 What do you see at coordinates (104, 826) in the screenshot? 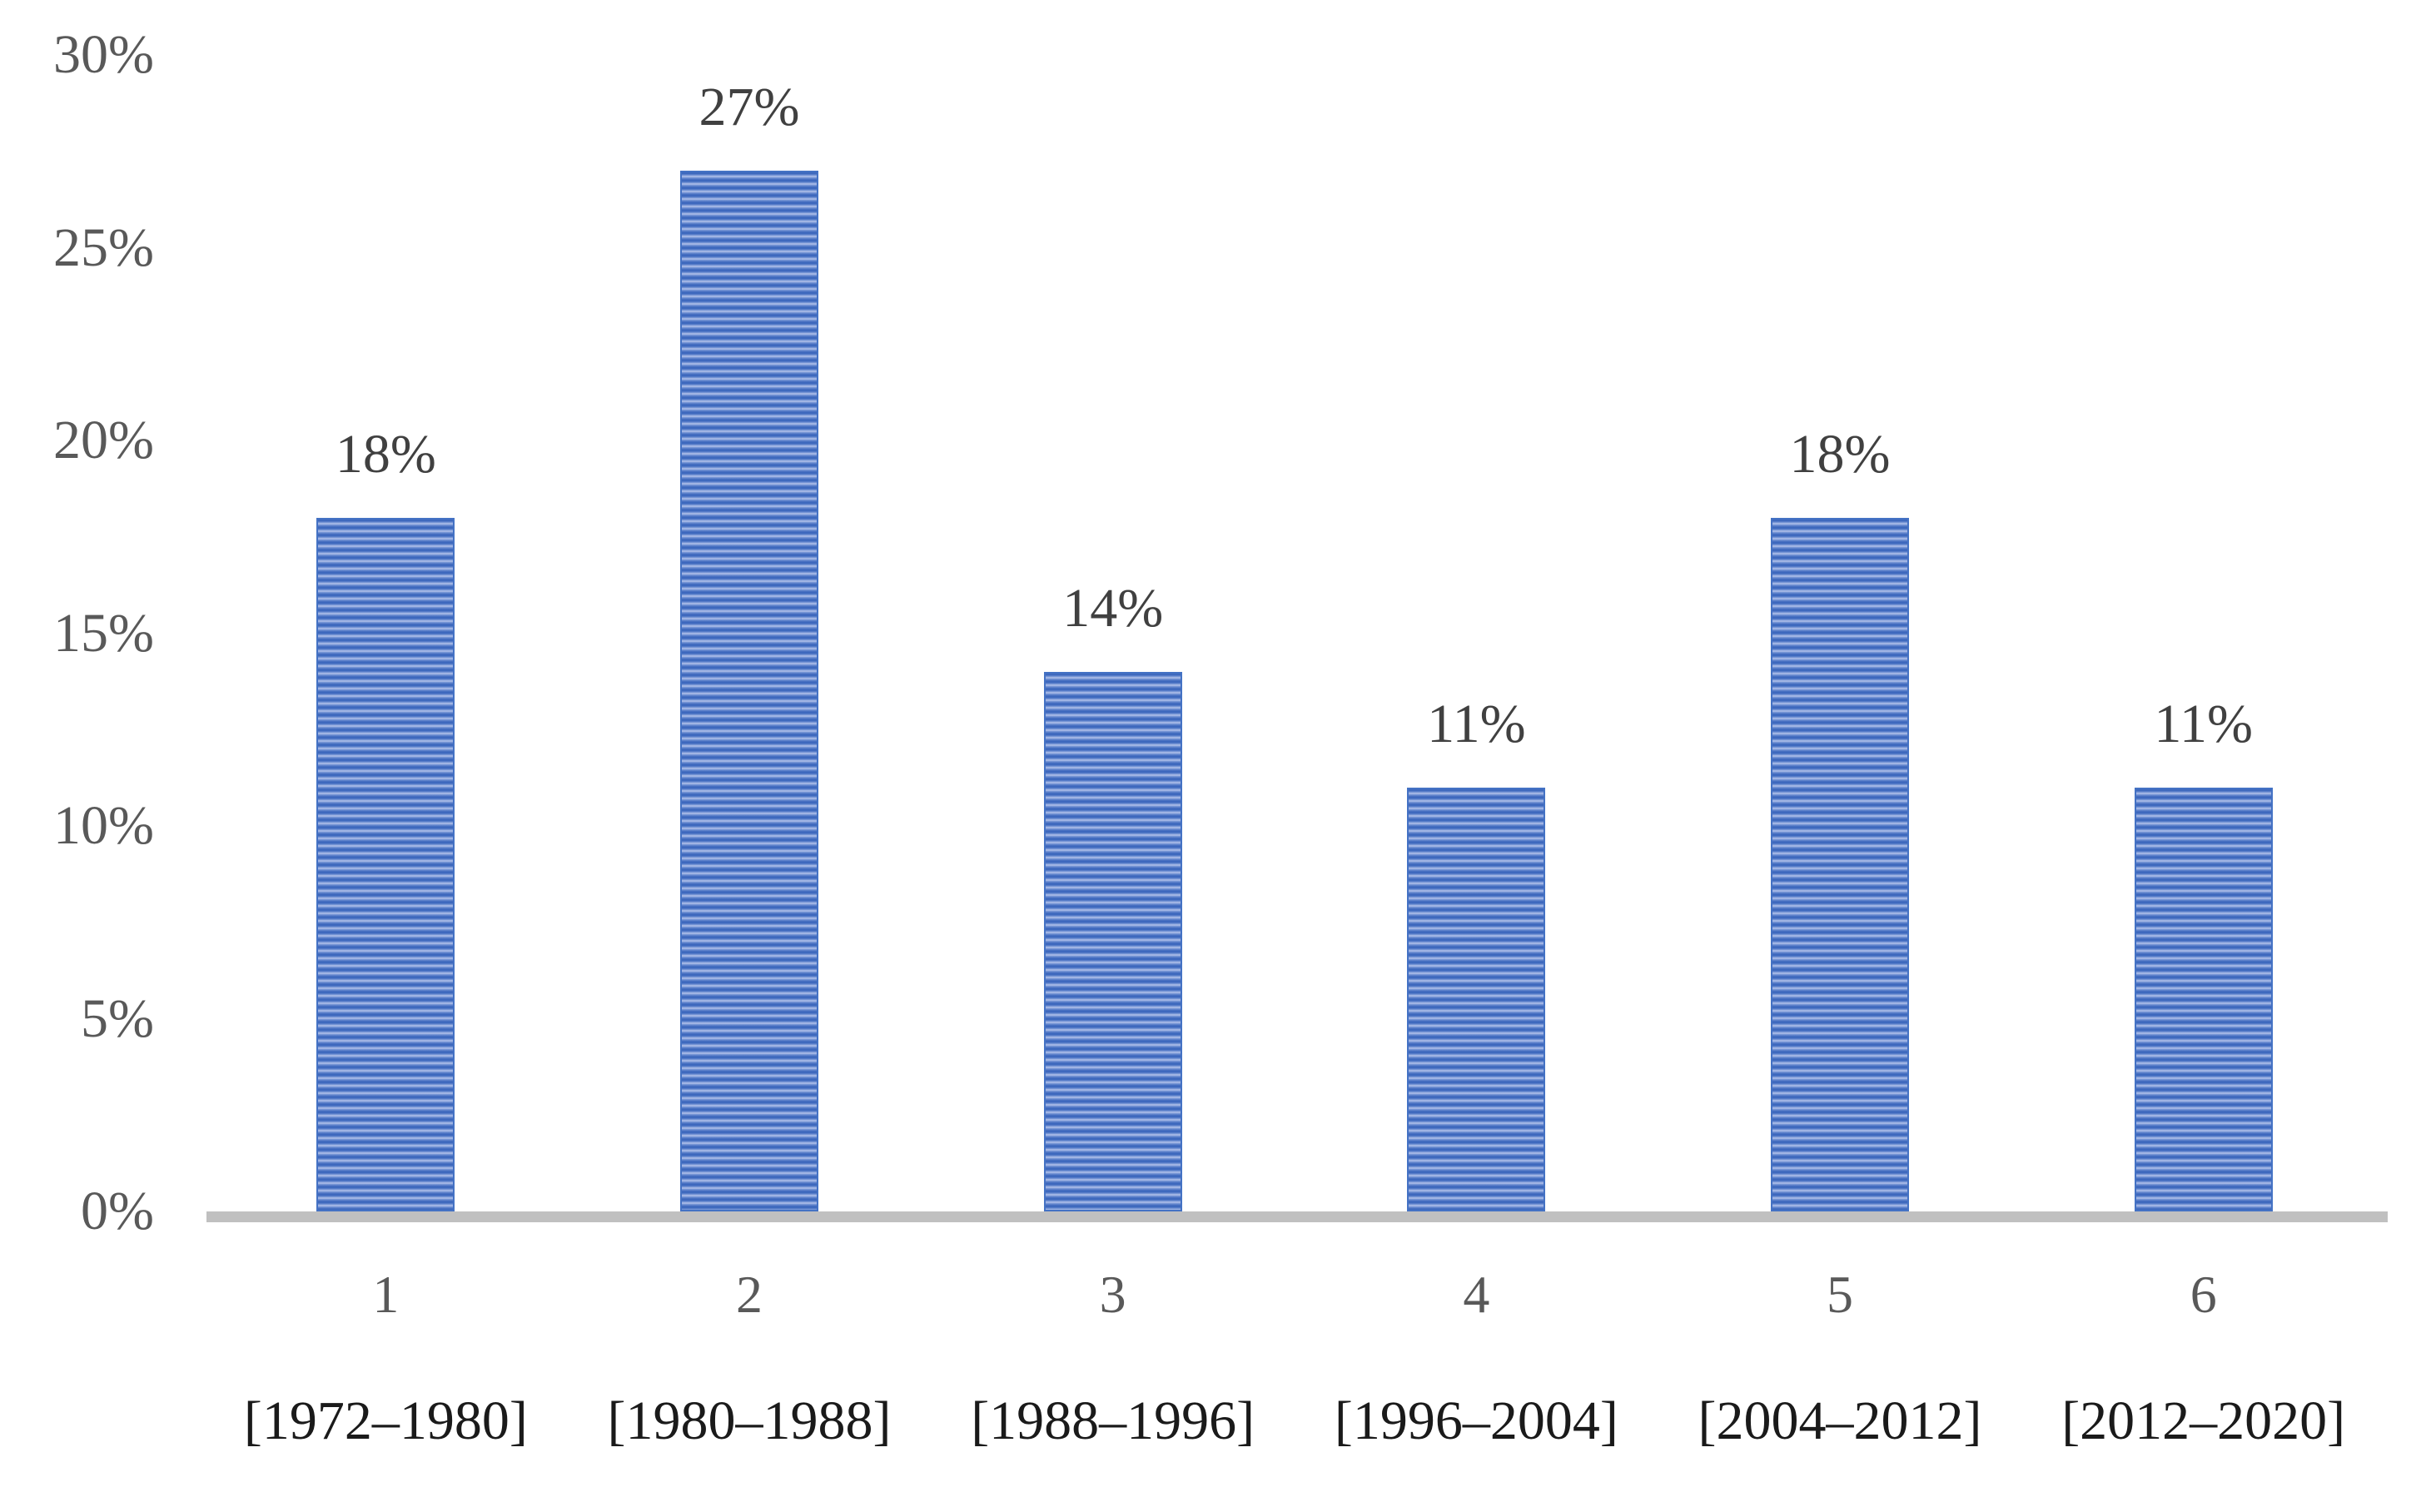
I see `y-tick-label-10: 10%` at bounding box center [104, 826].